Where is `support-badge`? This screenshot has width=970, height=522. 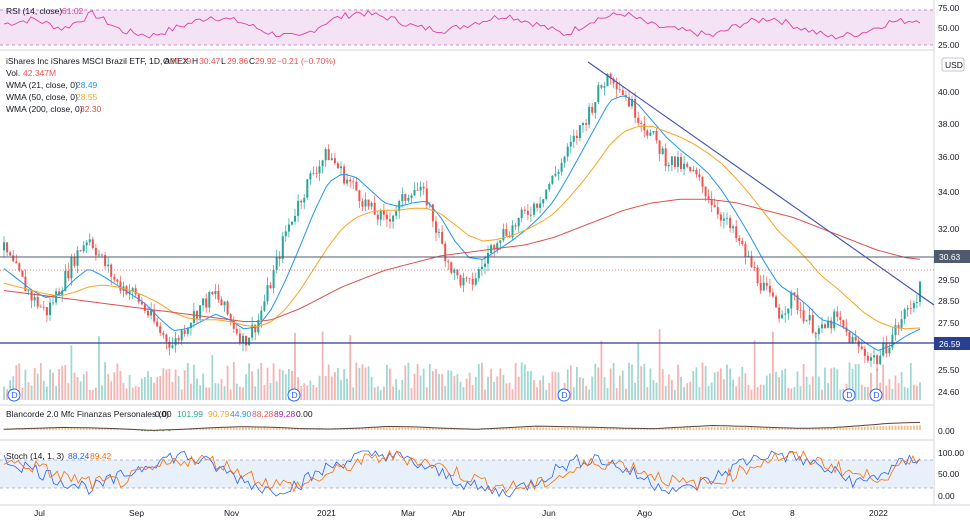 support-badge is located at coordinates (952, 343).